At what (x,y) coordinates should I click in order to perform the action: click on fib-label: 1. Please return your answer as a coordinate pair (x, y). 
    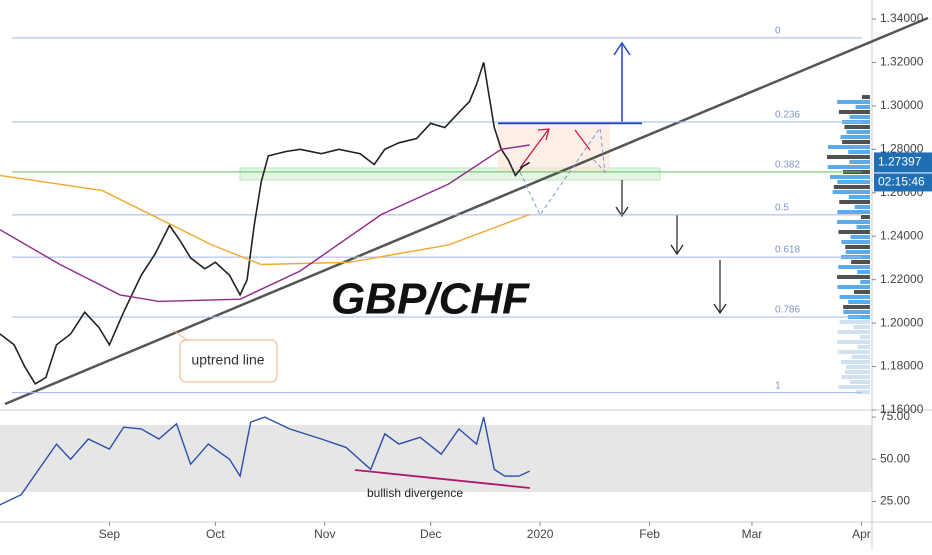
    Looking at the image, I should click on (778, 385).